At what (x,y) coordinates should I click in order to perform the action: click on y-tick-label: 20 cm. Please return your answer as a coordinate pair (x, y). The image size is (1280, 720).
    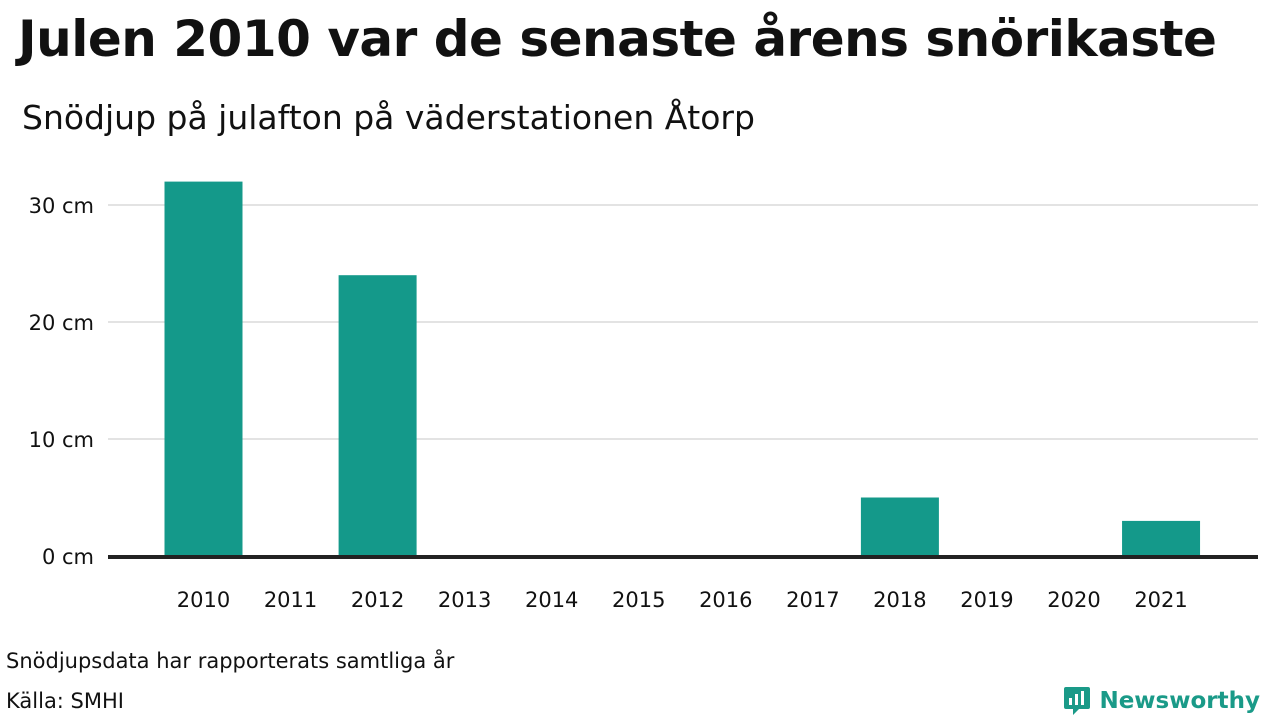
    Looking at the image, I should click on (61, 323).